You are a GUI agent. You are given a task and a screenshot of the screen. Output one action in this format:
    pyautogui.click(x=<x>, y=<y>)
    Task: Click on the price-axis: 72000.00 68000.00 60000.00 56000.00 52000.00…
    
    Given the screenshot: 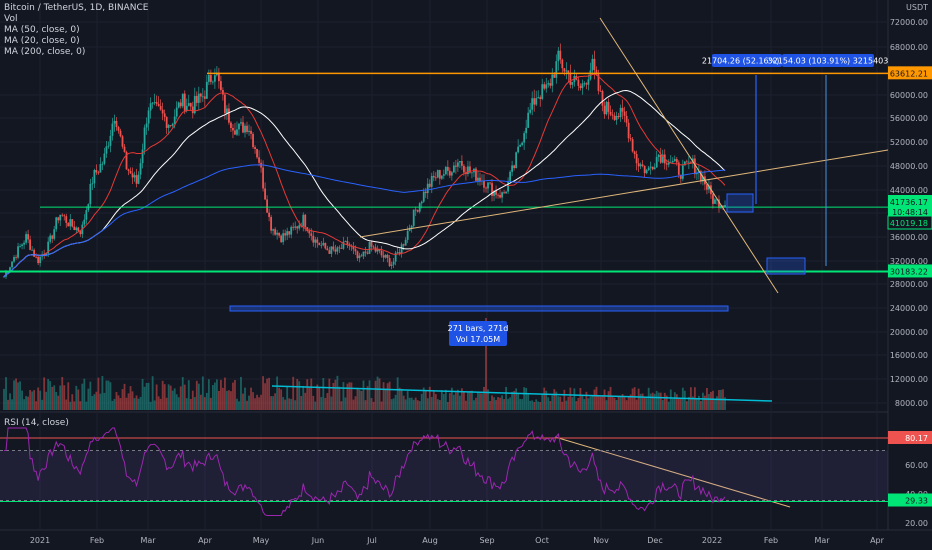 What is the action you would take?
    pyautogui.click(x=909, y=273)
    